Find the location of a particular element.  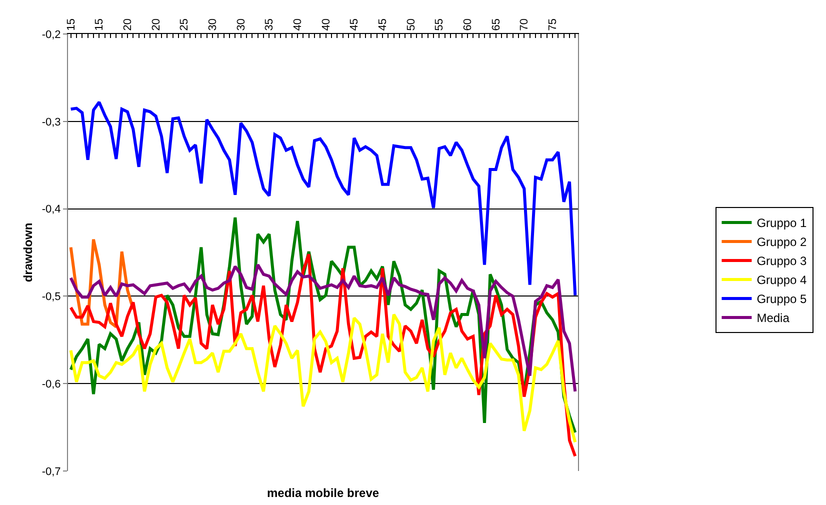

y-tick-label: -0,2 is located at coordinates (51, 34).